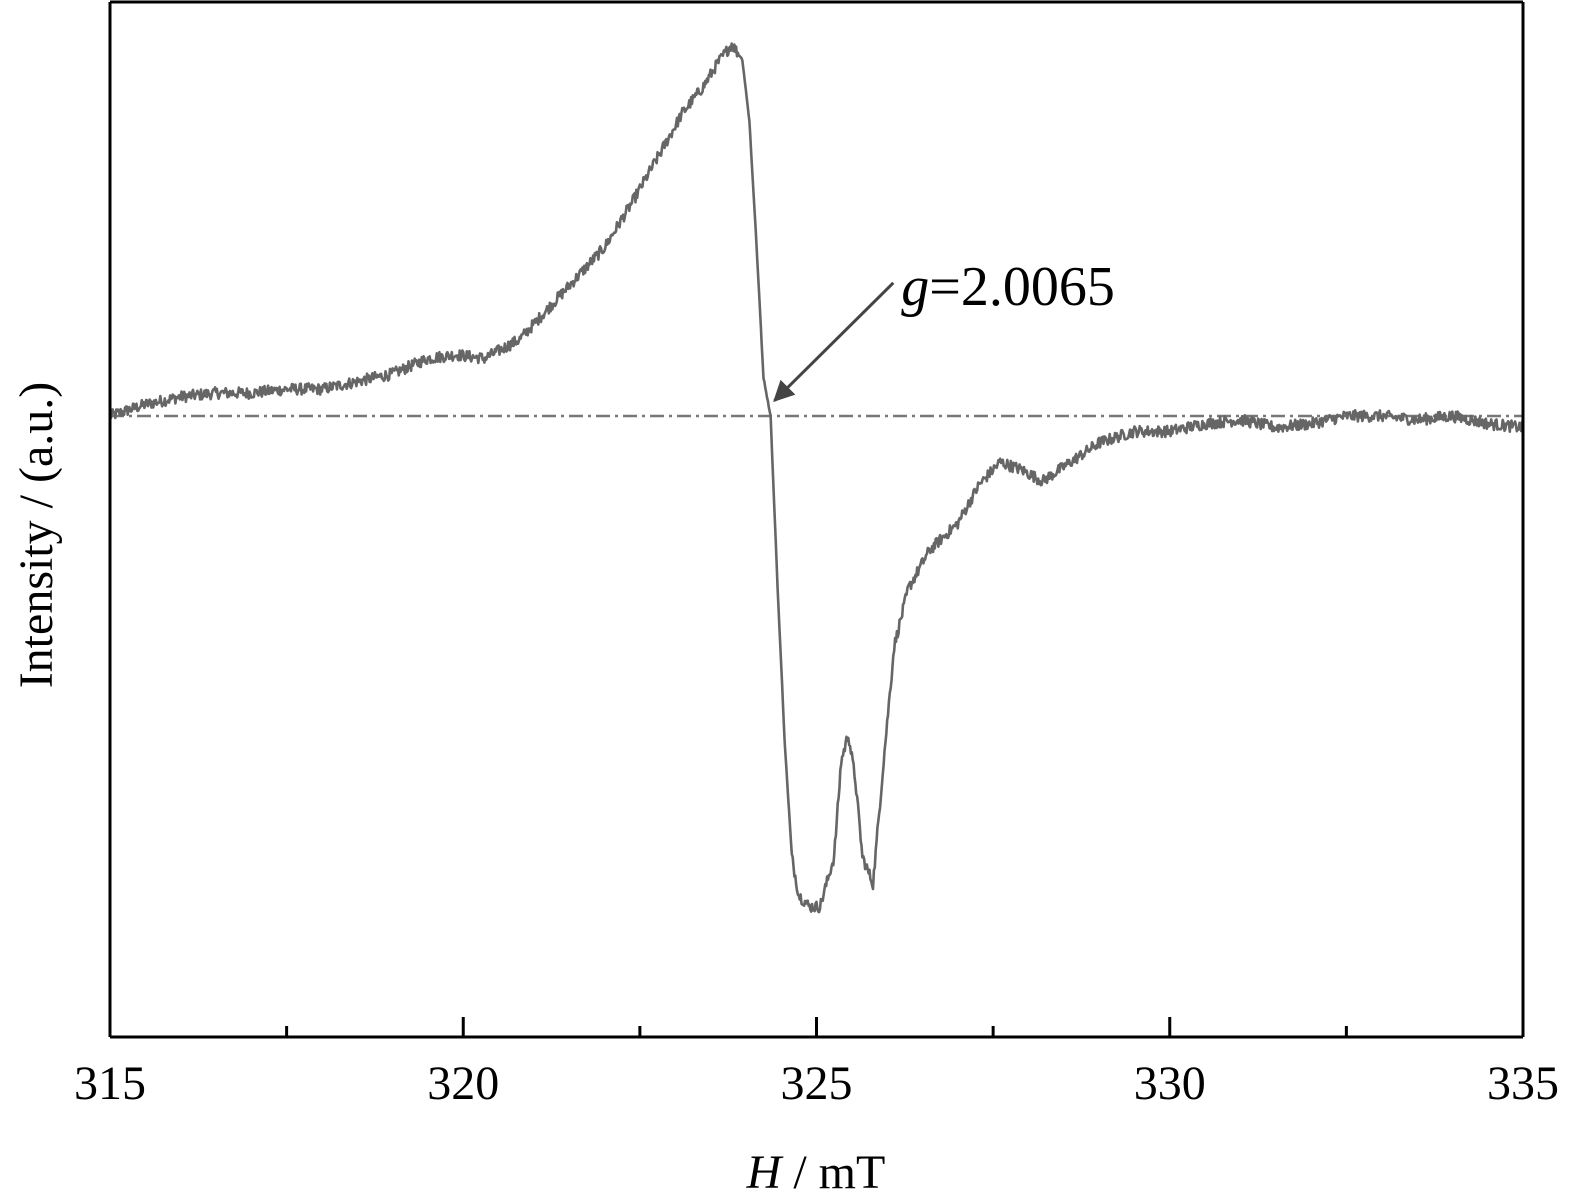  I want to click on x-axis-title-variable: H, so click(765, 1172).